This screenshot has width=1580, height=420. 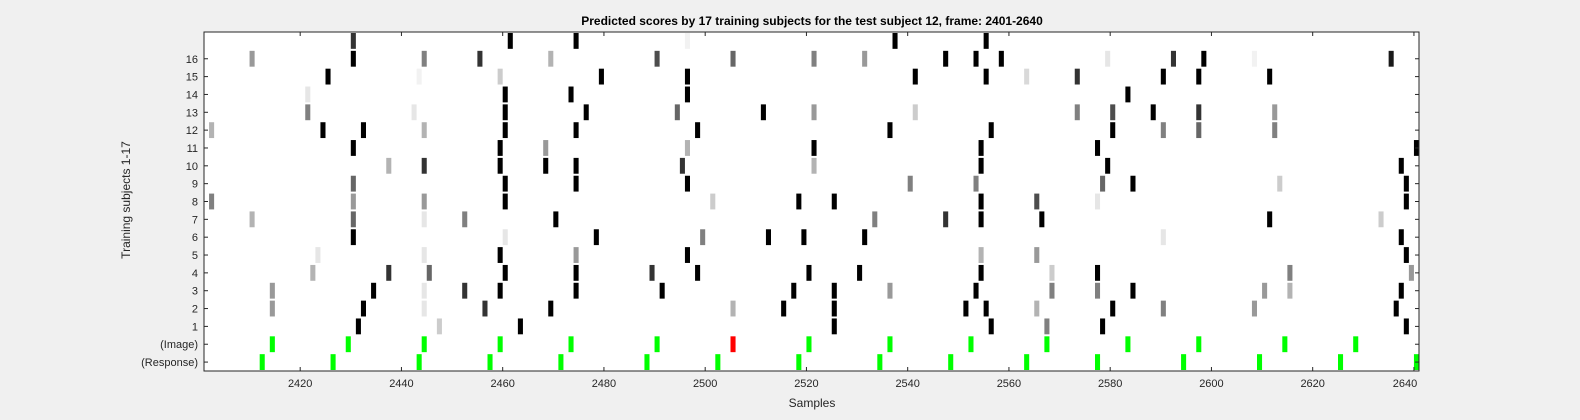 I want to click on x-tick-label: 2640, so click(x=1405, y=384).